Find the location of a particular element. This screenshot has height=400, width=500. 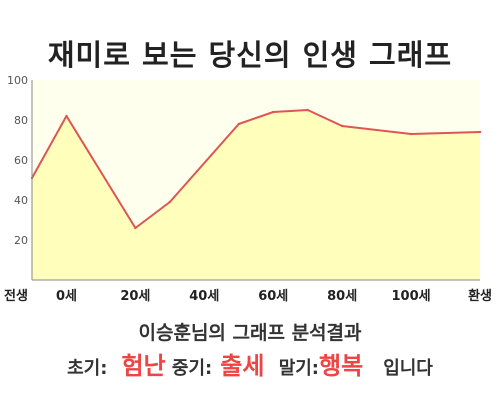

y-tick-label-100: 100 is located at coordinates (17, 80).